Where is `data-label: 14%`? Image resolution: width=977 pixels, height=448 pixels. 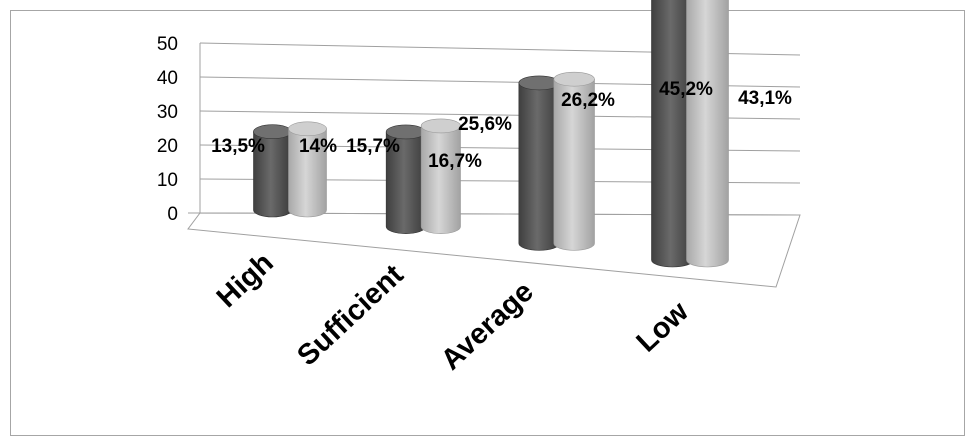 data-label: 14% is located at coordinates (318, 146).